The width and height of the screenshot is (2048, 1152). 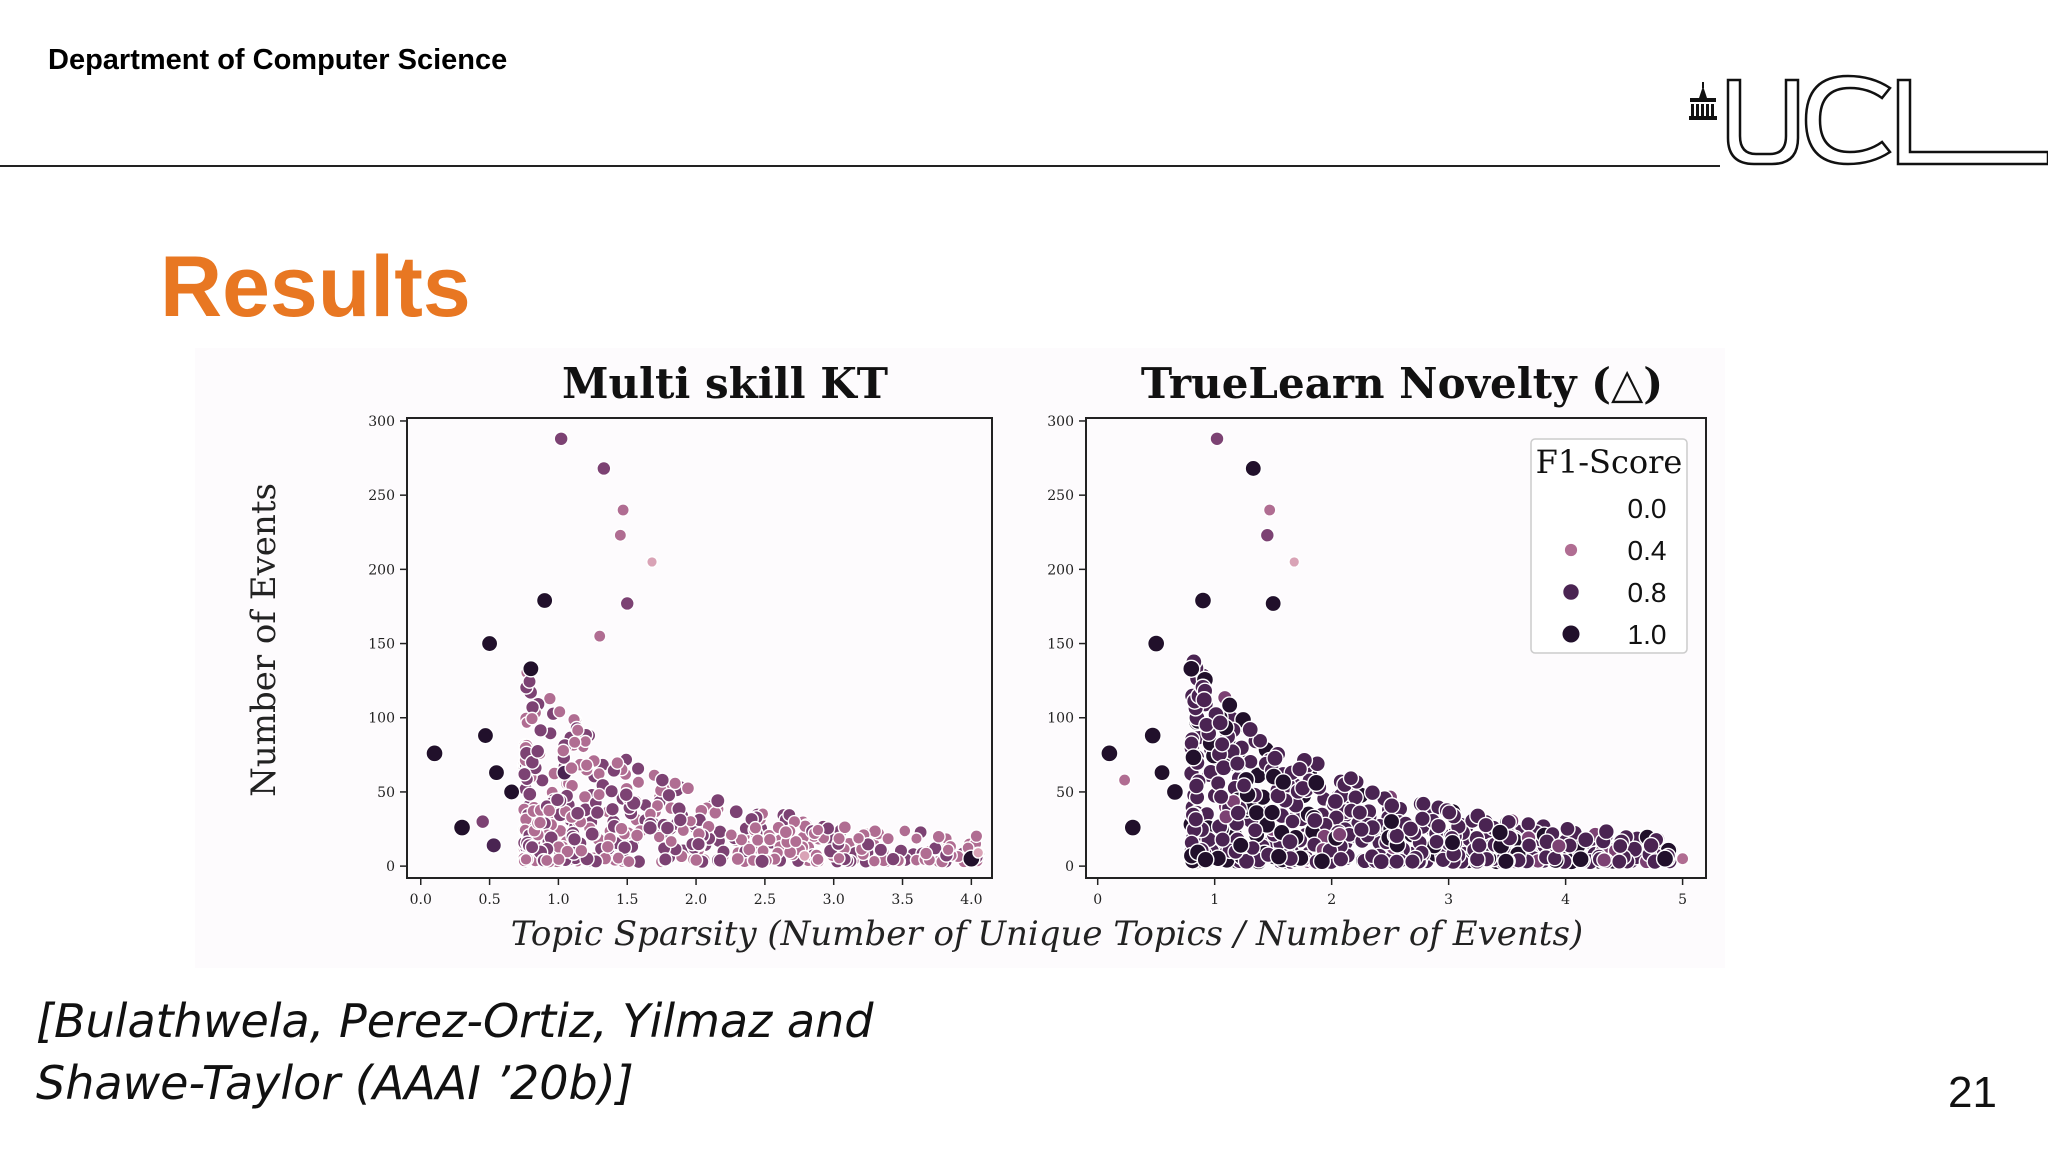 What do you see at coordinates (381, 496) in the screenshot?
I see `y-tick-label: 250` at bounding box center [381, 496].